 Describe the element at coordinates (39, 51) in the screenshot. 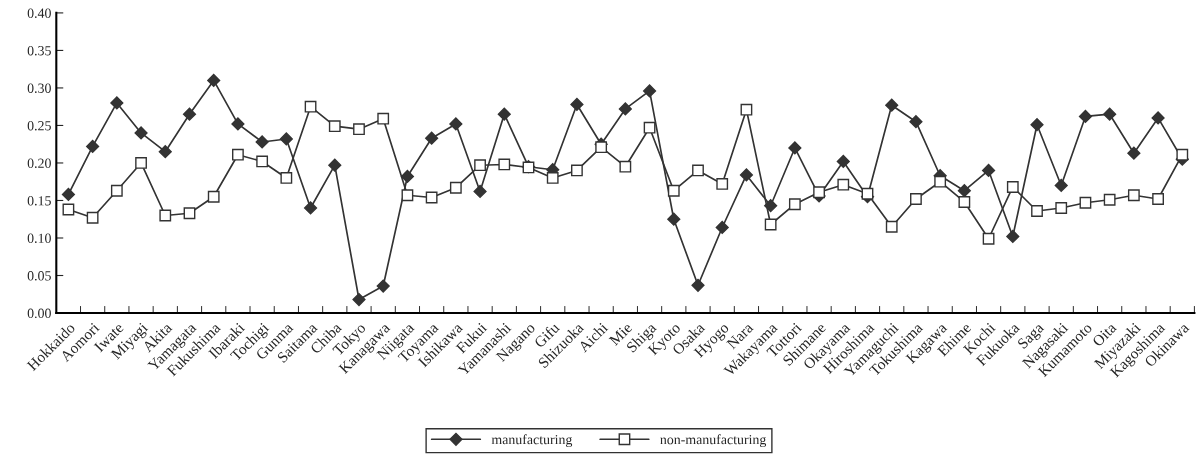

I see `y-tick-label: 0.35` at that location.